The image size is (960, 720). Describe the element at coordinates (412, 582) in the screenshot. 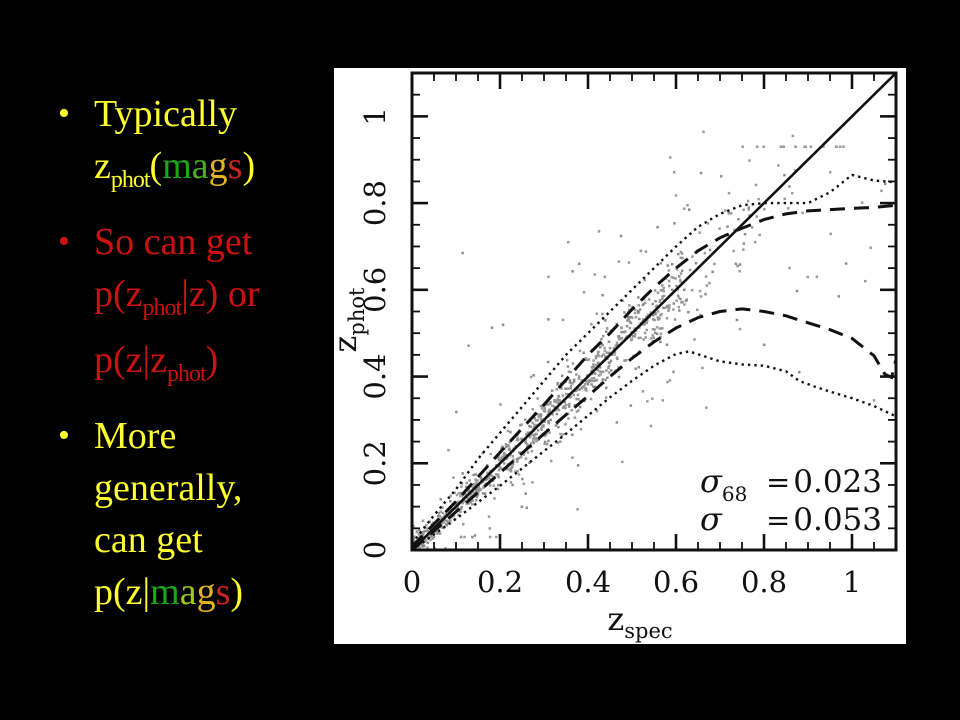

I see `x-tick-label: 0` at that location.